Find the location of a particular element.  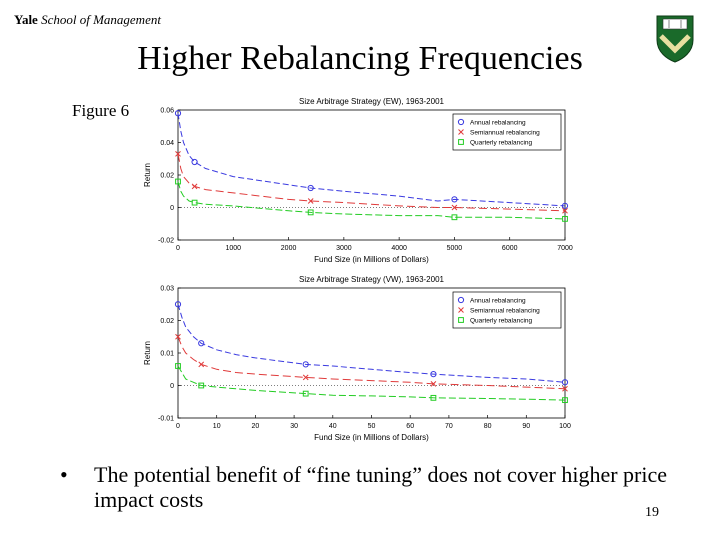

school-logo-text: Yale School of Management is located at coordinates (87, 20).